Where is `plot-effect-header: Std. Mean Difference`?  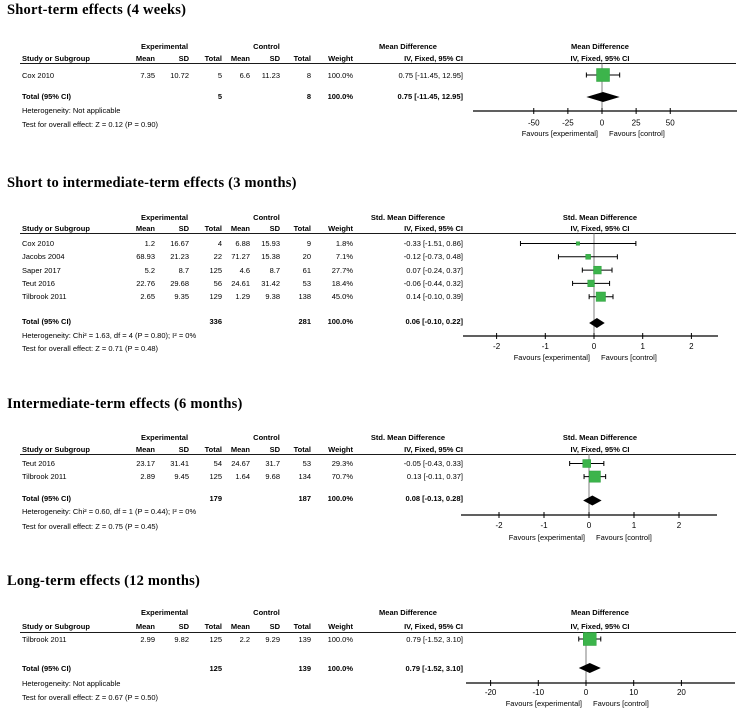
plot-effect-header: Std. Mean Difference is located at coordinates (600, 437).